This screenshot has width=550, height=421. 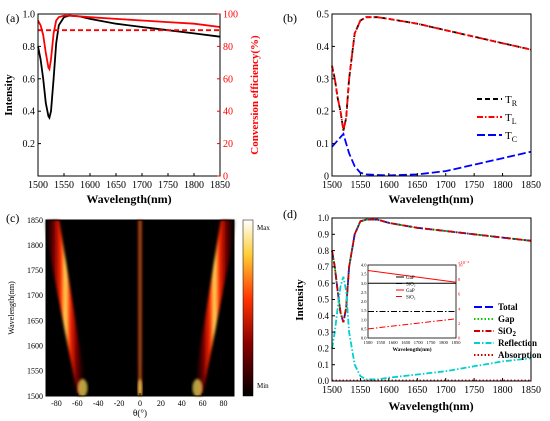 What do you see at coordinates (35, 346) in the screenshot?
I see `c-ytick-label: 1600` at bounding box center [35, 346].